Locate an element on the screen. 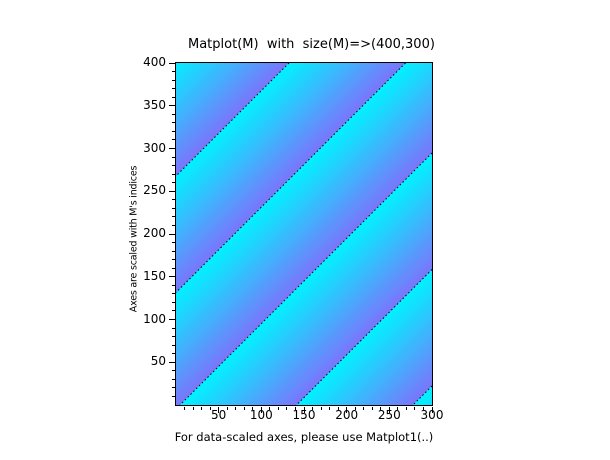 The width and height of the screenshot is (610, 460). y-tick-label: 250 is located at coordinates (154, 190).